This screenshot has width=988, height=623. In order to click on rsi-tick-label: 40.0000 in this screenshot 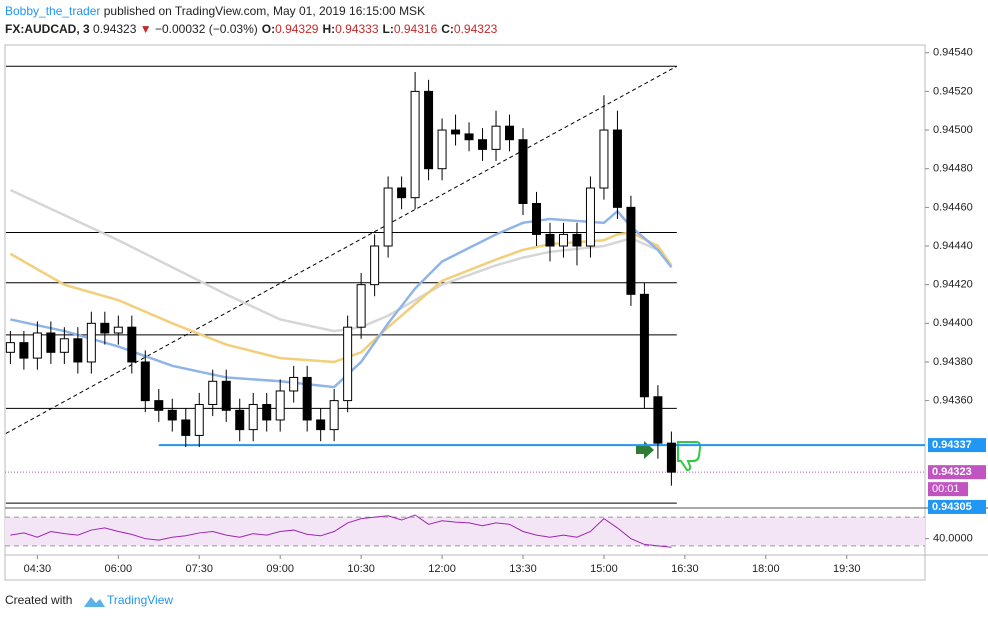, I will do `click(953, 539)`.